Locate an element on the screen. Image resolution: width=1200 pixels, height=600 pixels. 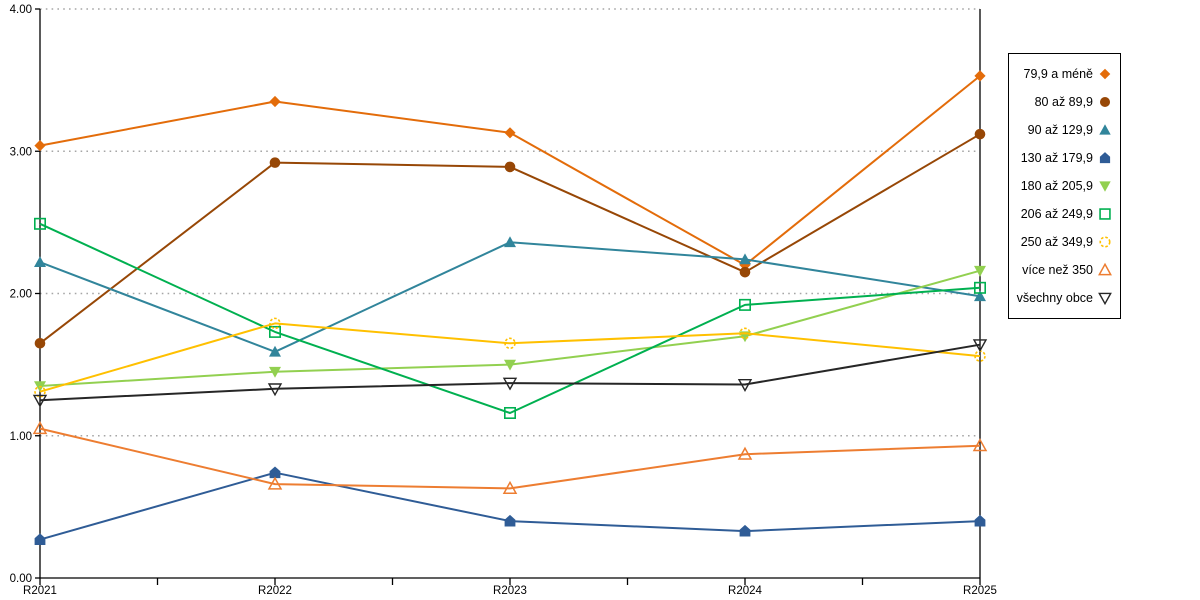
legend-item-8: více než 350 is located at coordinates (1063, 270).